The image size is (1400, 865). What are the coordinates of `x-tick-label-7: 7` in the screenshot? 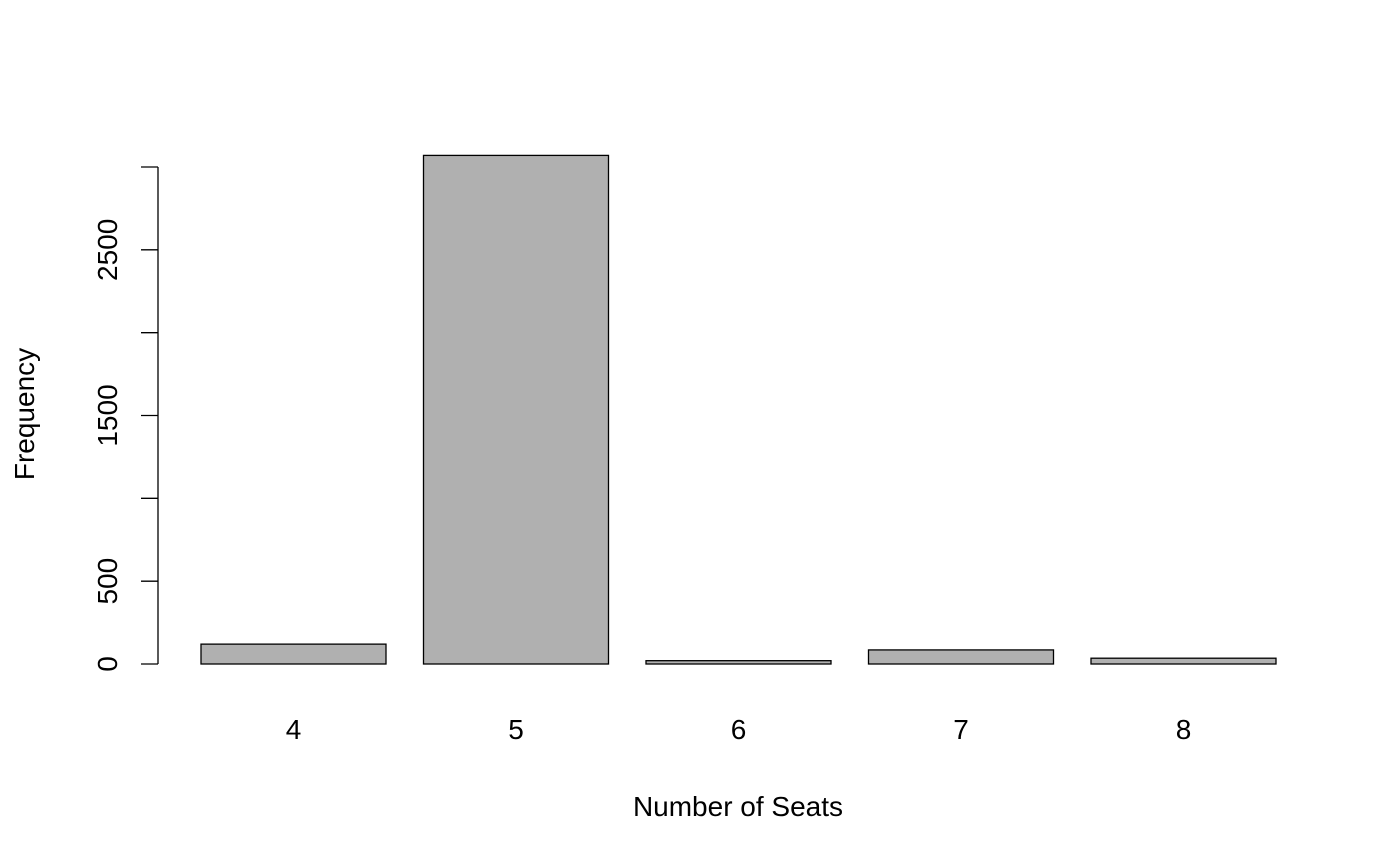 It's located at (961, 729).